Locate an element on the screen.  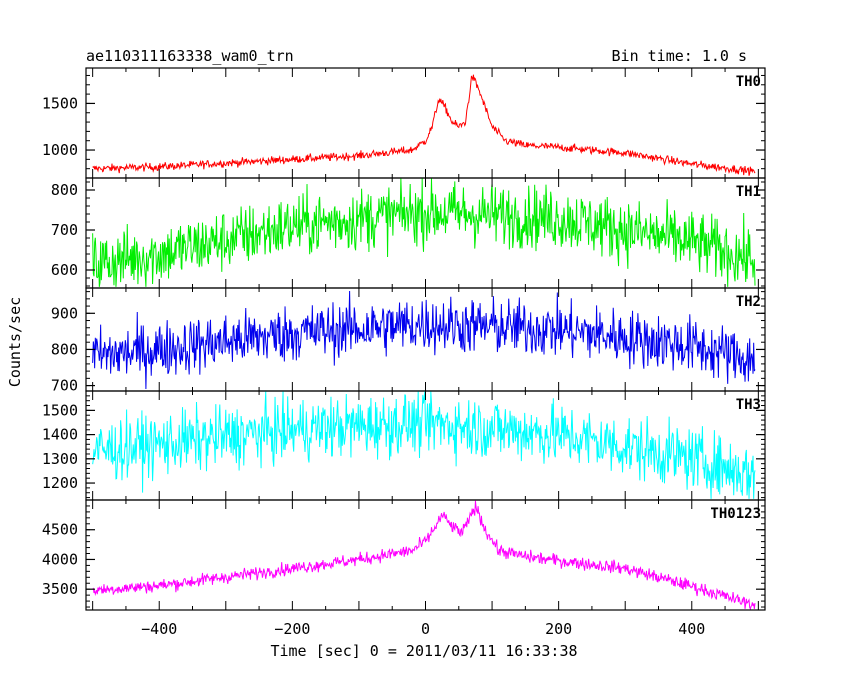
panel-th1: 600 700 800 TH1 is located at coordinates (408, 233).